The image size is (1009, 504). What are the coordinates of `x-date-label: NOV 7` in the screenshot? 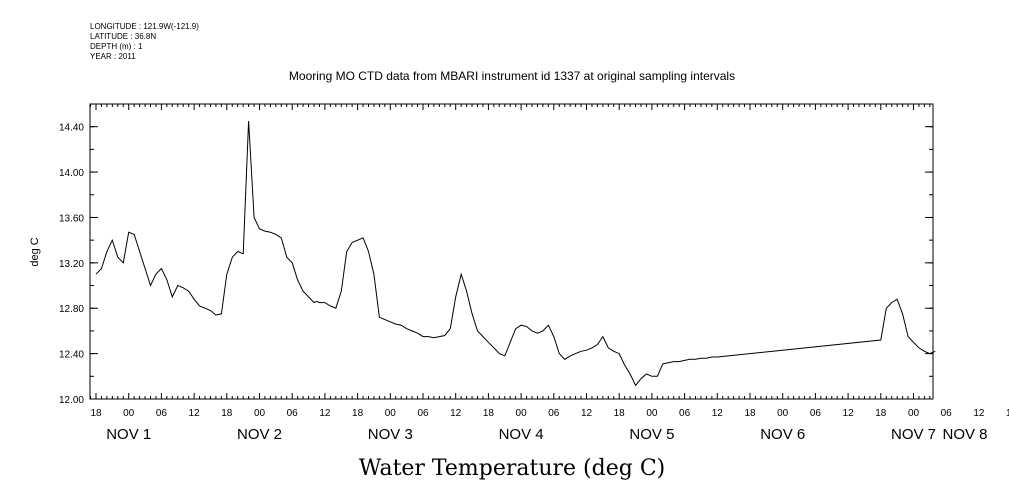 It's located at (913, 434).